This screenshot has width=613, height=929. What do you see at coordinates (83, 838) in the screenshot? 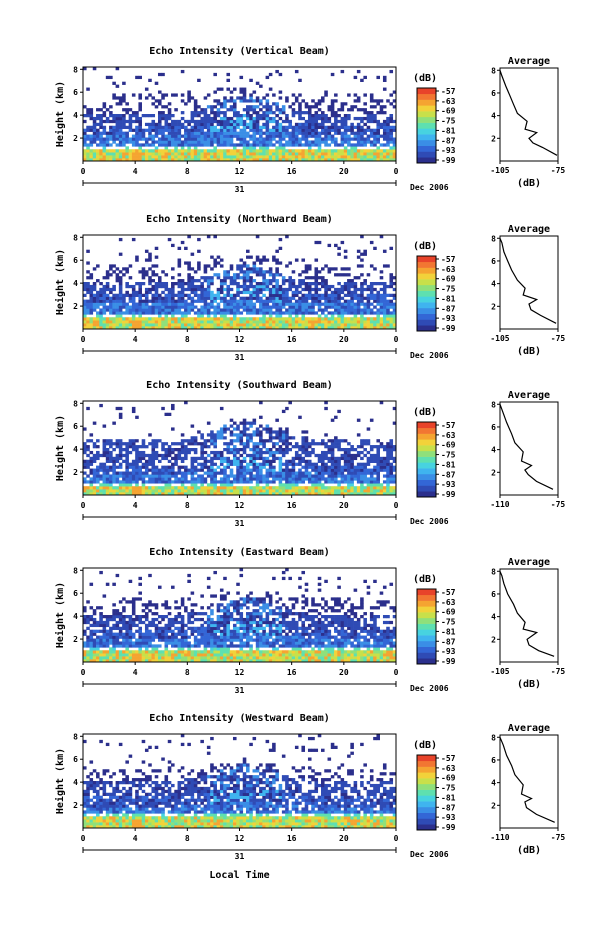
I see `x-tick-label: 0` at bounding box center [83, 838].